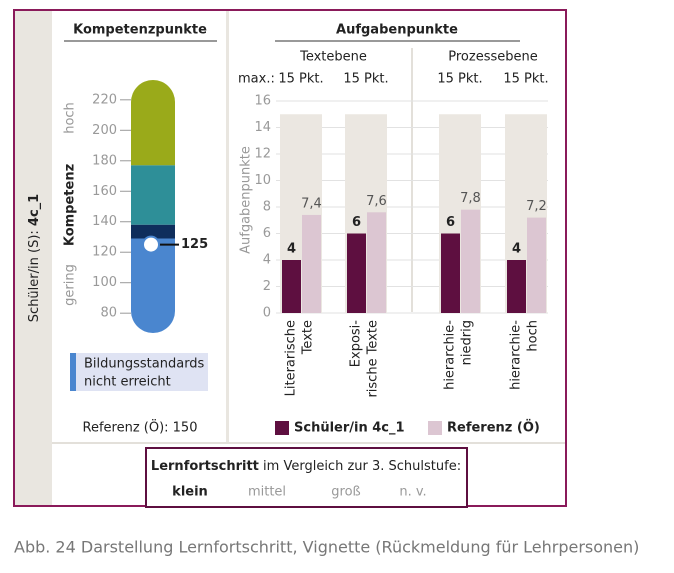 This screenshot has height=573, width=674. What do you see at coordinates (397, 30) in the screenshot?
I see `panel-title: Aufgabenpunkte` at bounding box center [397, 30].